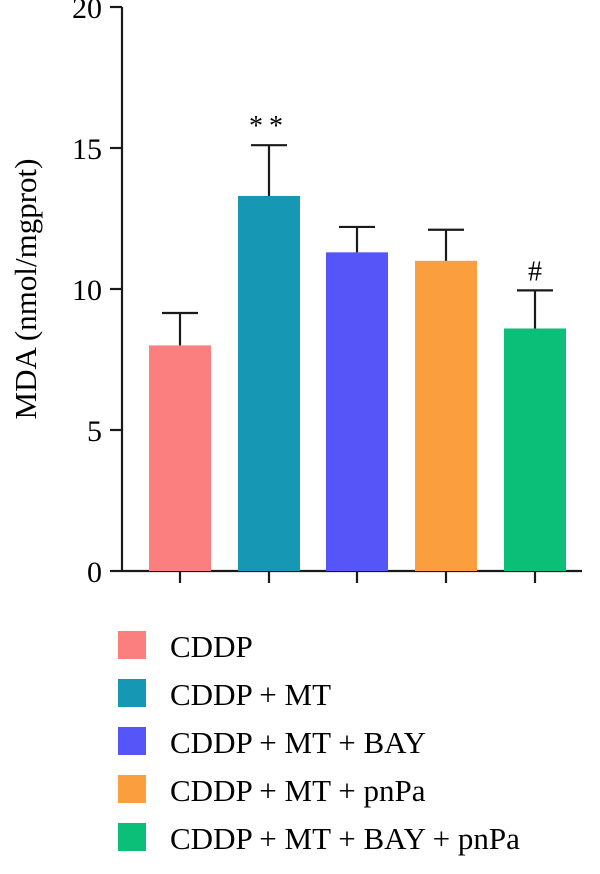 The image size is (600, 874). I want to click on significance-annotation: **, so click(269, 126).